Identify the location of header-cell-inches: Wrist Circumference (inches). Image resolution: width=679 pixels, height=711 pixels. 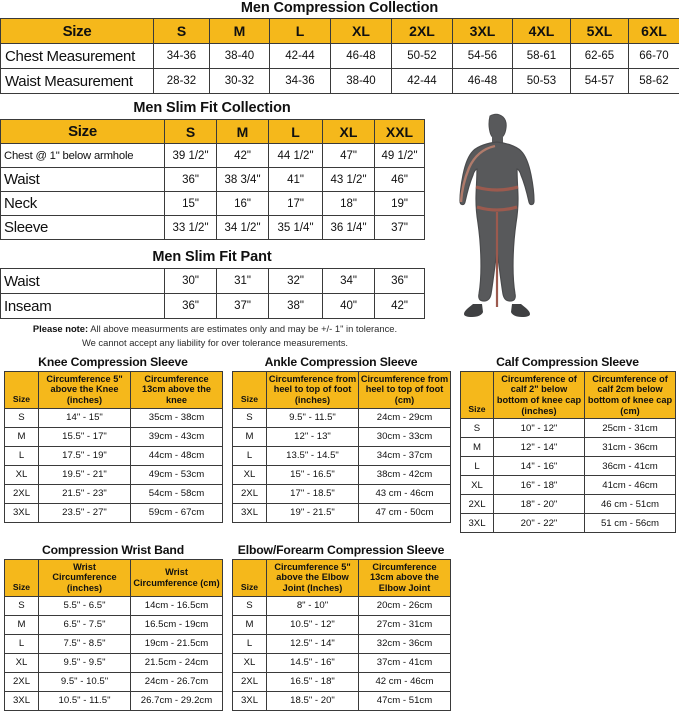
(85, 577).